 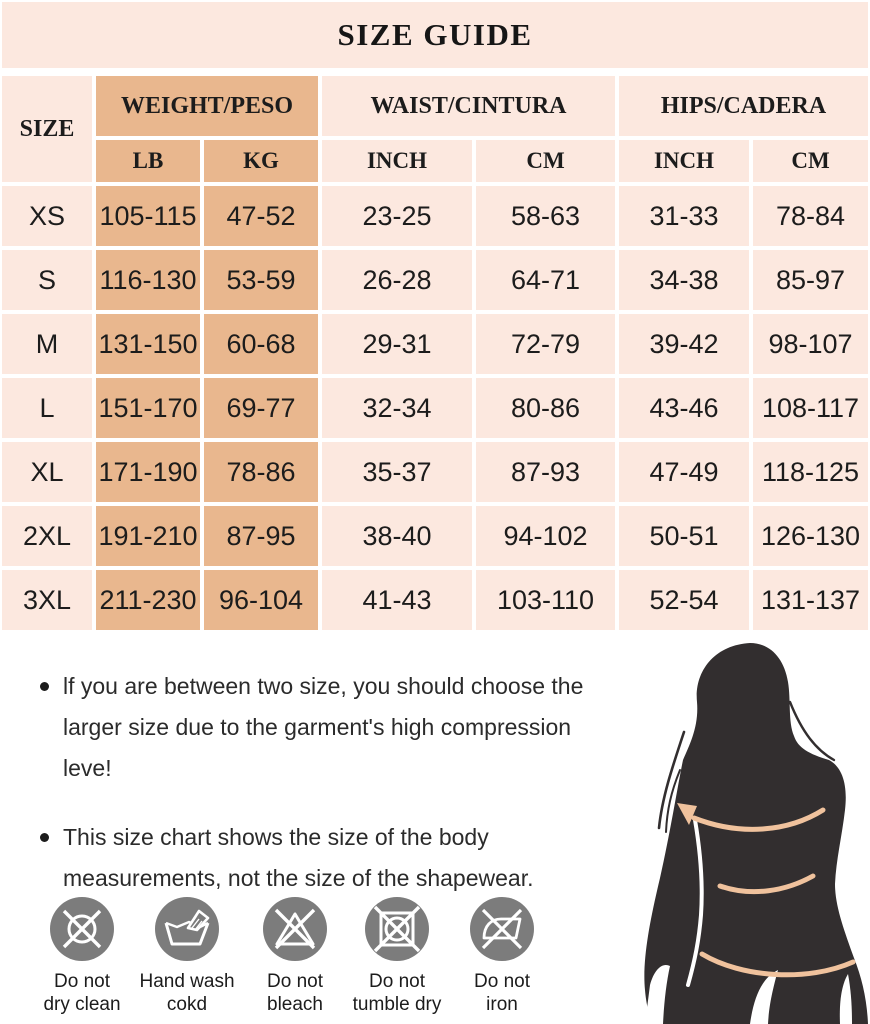 What do you see at coordinates (397, 993) in the screenshot?
I see `care-label: Do not tumble dry` at bounding box center [397, 993].